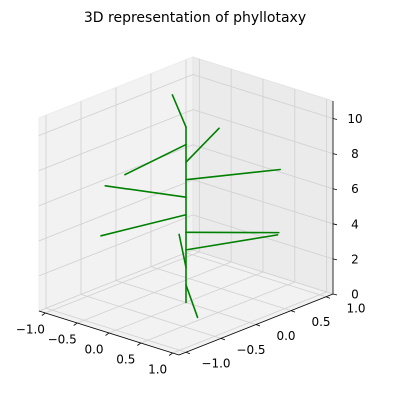  Describe the element at coordinates (215, 364) in the screenshot. I see `y-tick-label-0: −1.0` at that location.